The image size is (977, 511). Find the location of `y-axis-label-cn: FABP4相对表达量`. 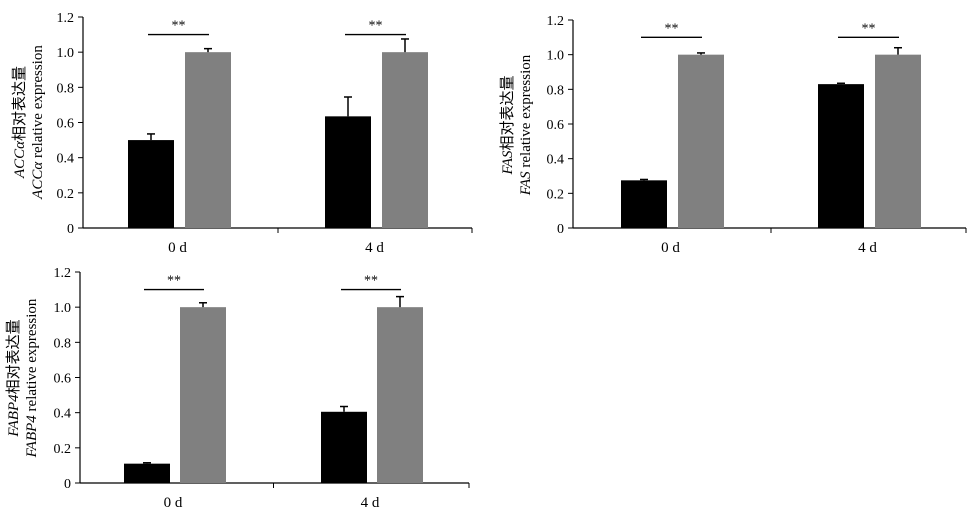

y-axis-label-cn: FABP4相对表达量 is located at coordinates (13, 378).